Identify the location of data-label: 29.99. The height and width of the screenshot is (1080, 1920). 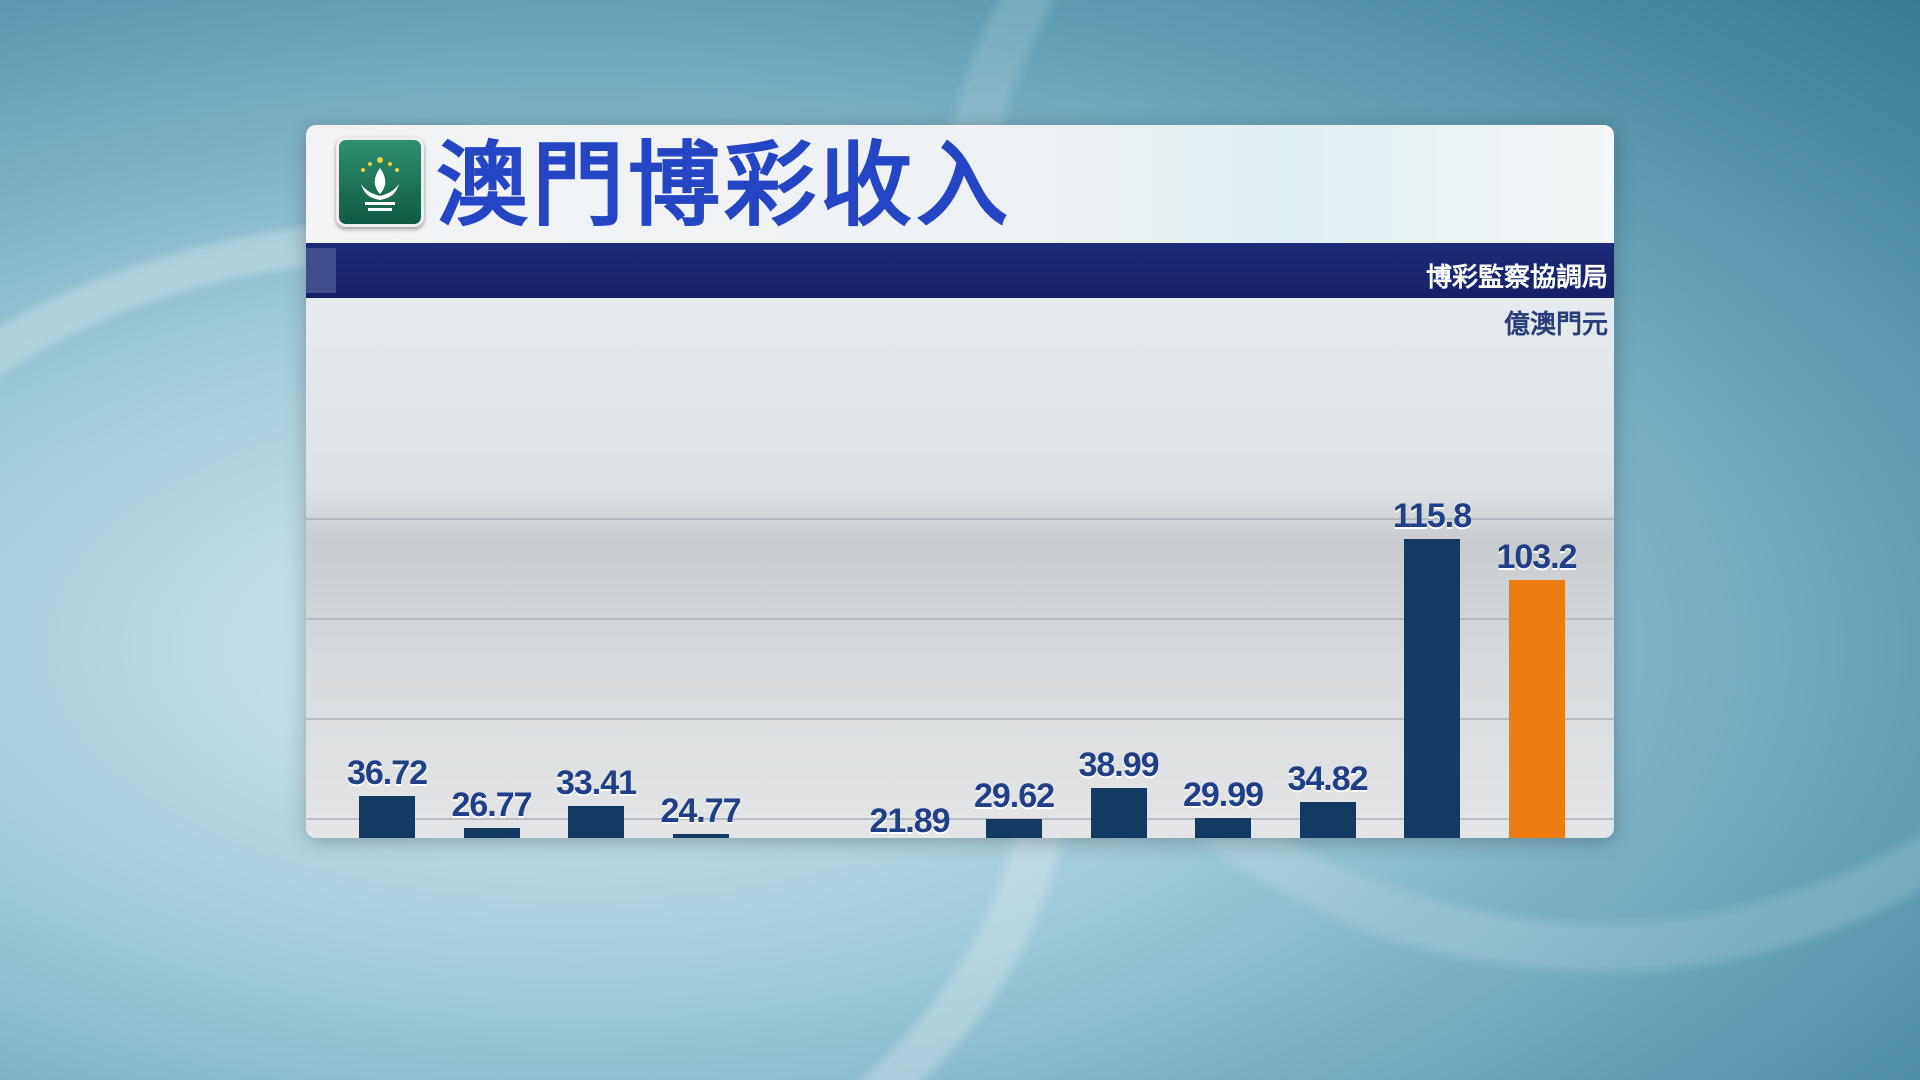
(1223, 794).